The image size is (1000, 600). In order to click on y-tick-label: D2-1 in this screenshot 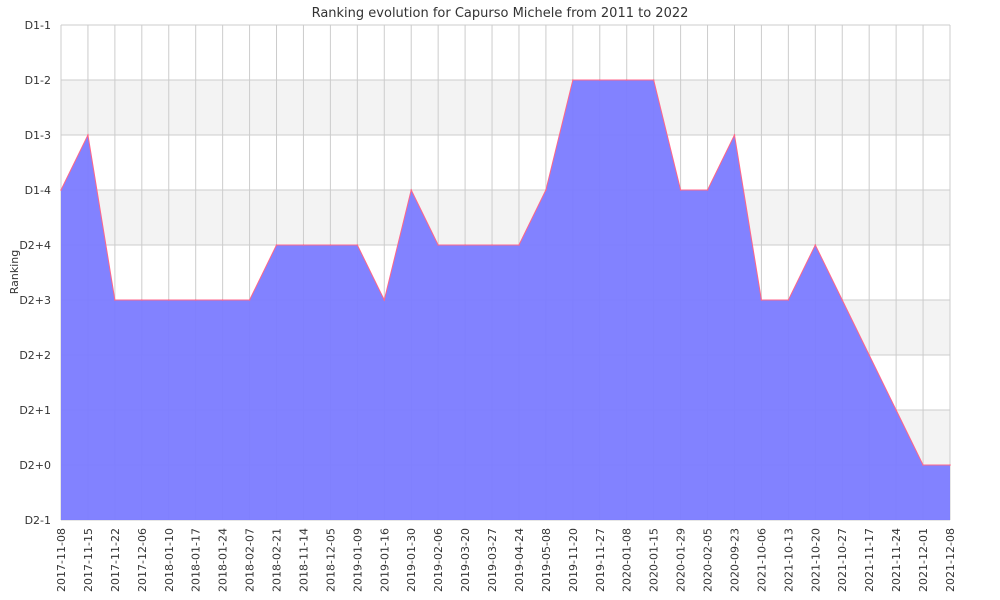, I will do `click(38, 520)`.